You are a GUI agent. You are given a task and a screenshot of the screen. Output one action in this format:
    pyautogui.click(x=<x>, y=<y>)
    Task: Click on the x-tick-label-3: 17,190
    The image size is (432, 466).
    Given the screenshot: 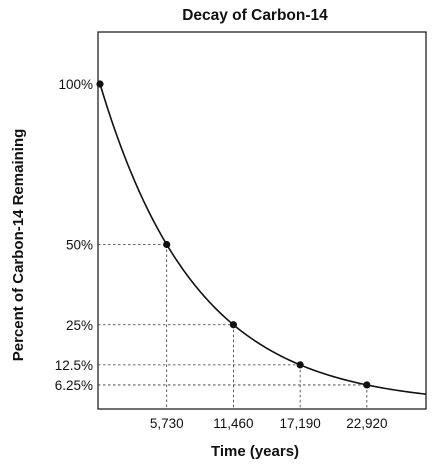 What is the action you would take?
    pyautogui.click(x=299, y=423)
    